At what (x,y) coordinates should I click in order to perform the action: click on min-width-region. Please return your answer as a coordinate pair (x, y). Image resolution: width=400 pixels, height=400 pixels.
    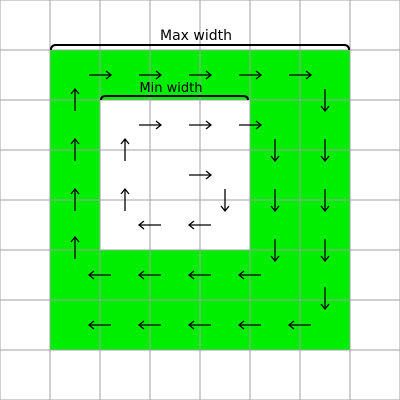
    Looking at the image, I should click on (175, 175).